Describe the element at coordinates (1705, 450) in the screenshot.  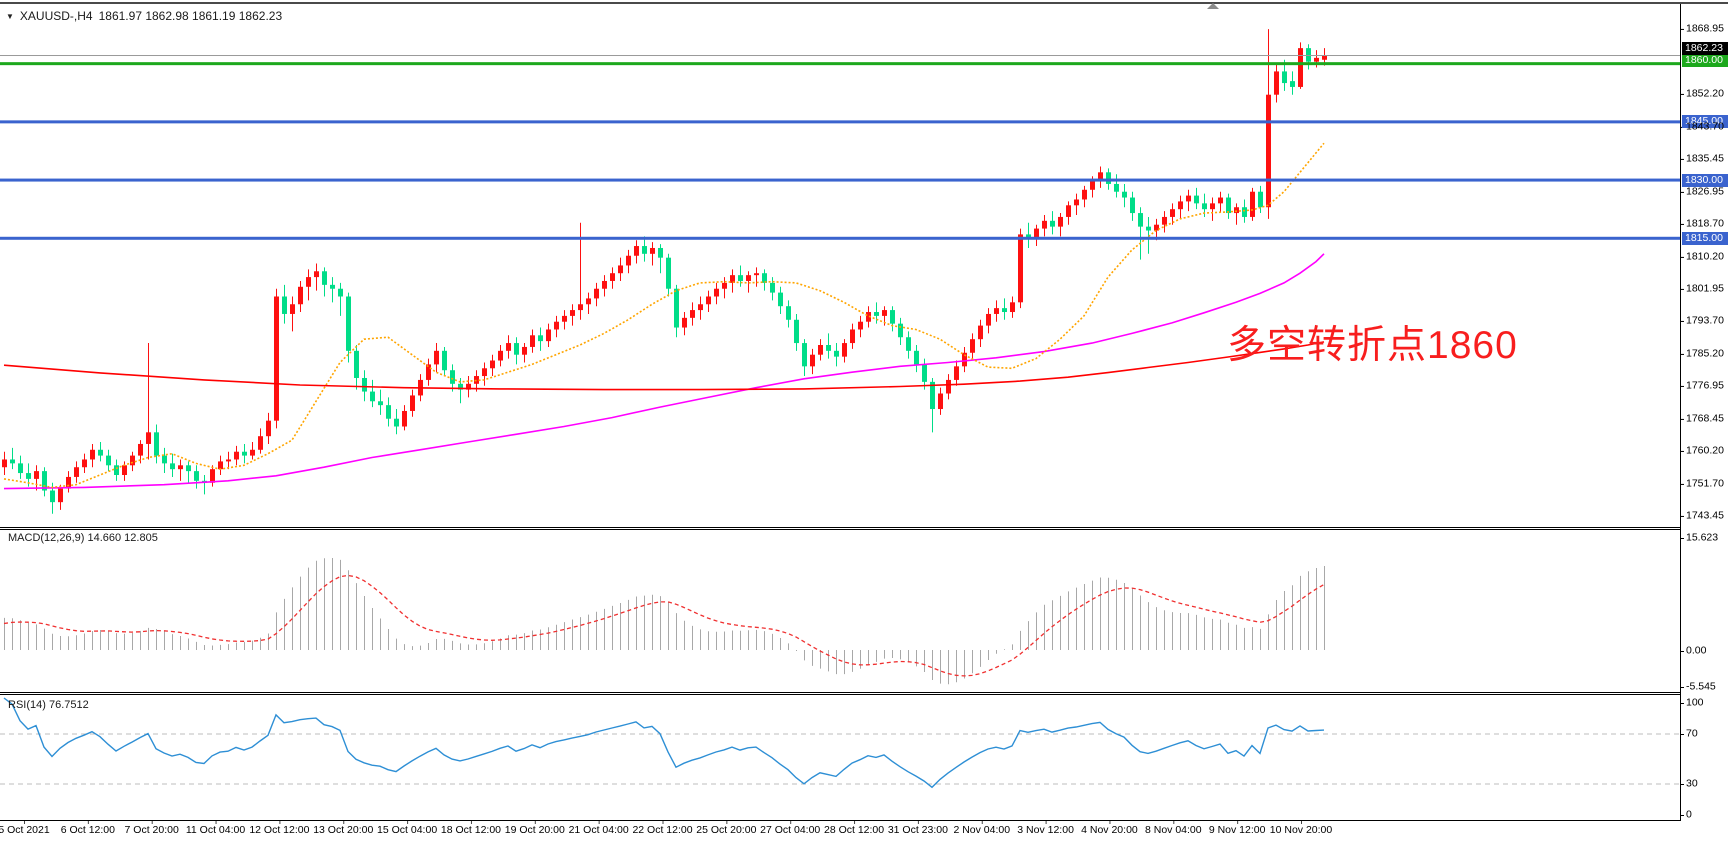
I see `price-axis-label: 1760.20` at that location.